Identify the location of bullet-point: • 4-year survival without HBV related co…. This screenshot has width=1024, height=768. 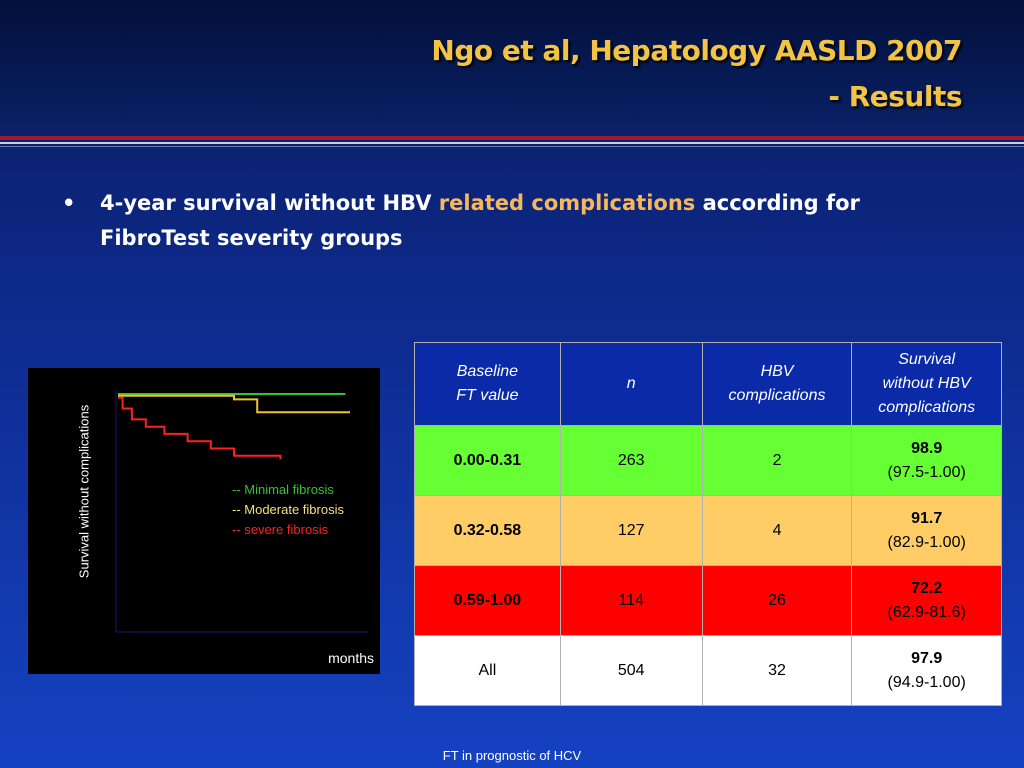
(472, 221).